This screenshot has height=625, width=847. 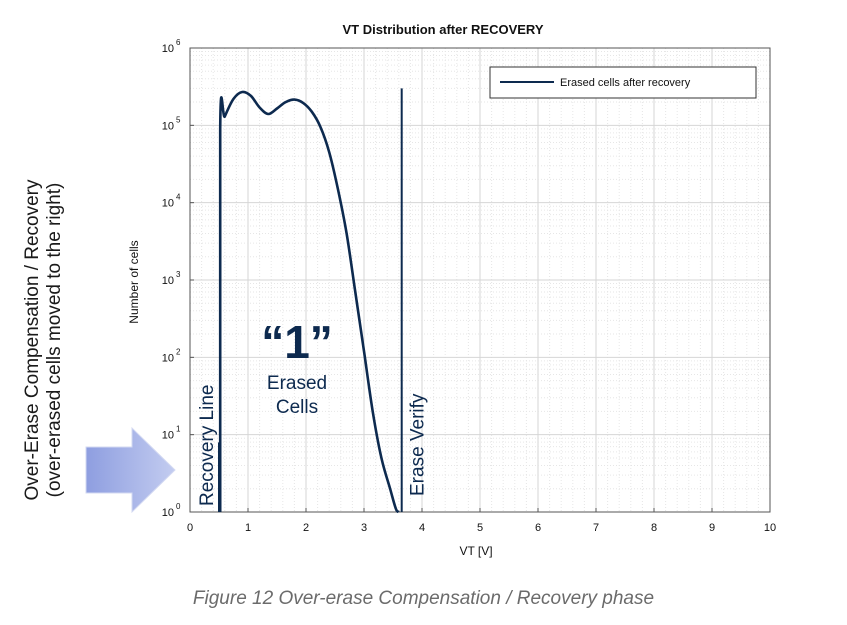 What do you see at coordinates (207, 445) in the screenshot?
I see `recovery-line-label: Recovery Line` at bounding box center [207, 445].